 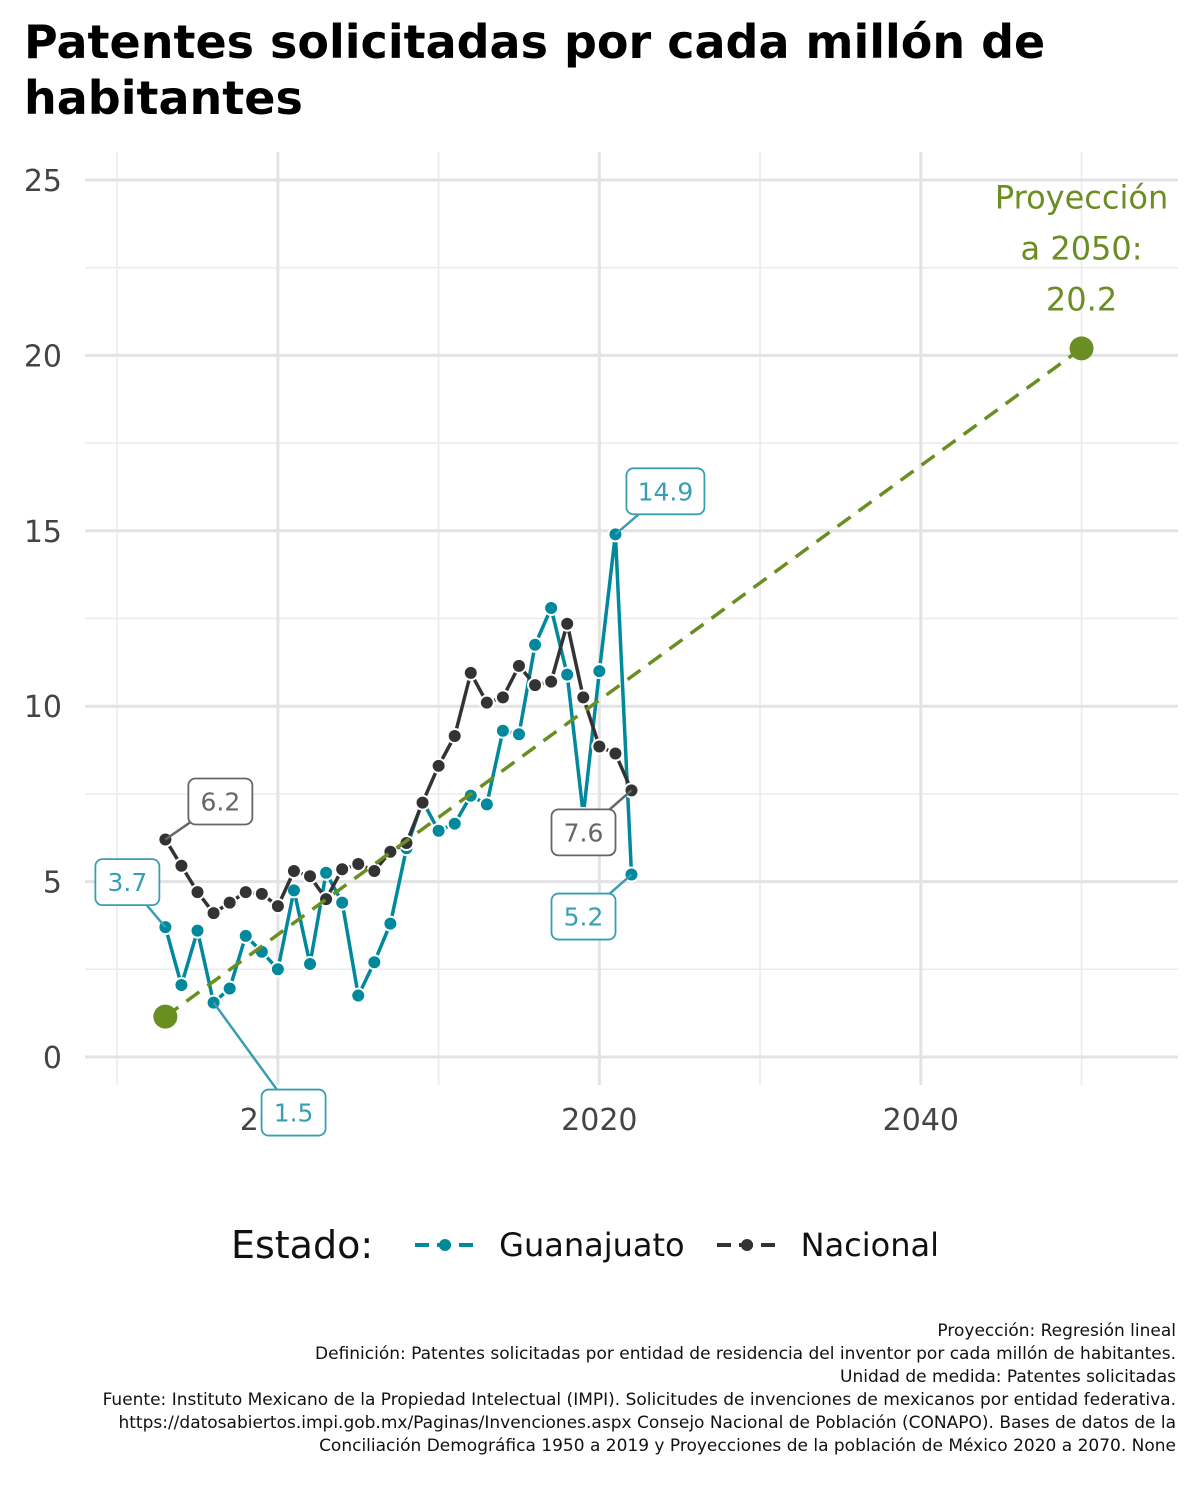 I want to click on caption-line-unit: Unidad de medida: Patentes solicitadas, so click(x=1008, y=1377).